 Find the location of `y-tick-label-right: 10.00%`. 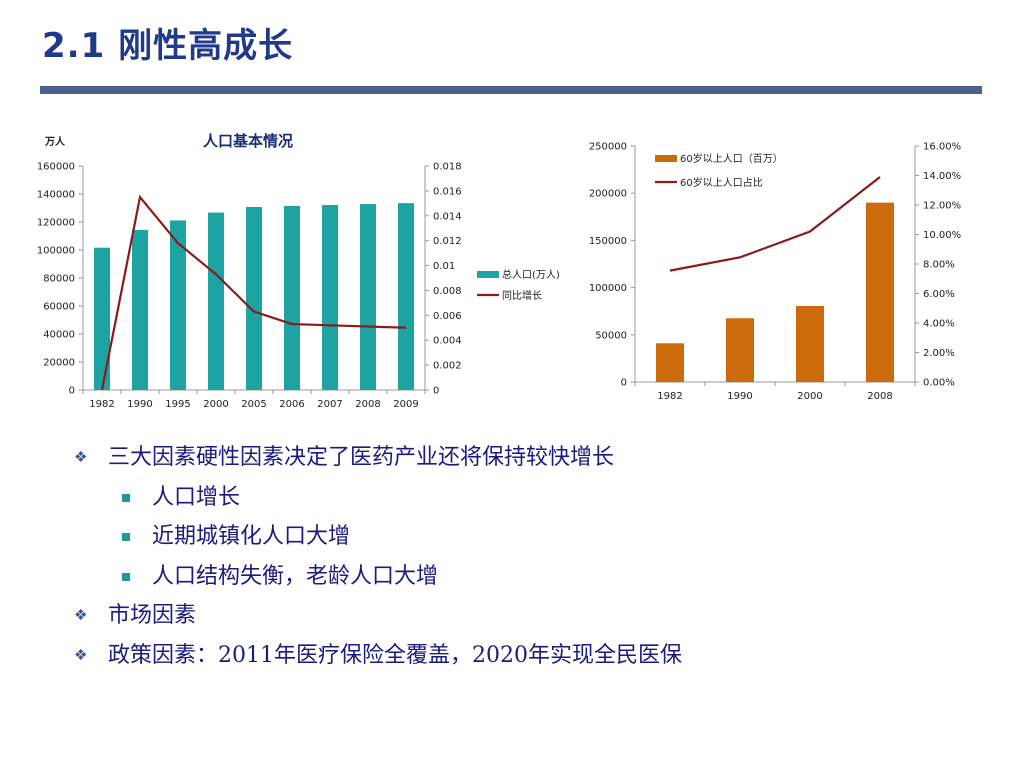

y-tick-label-right: 10.00% is located at coordinates (942, 235).